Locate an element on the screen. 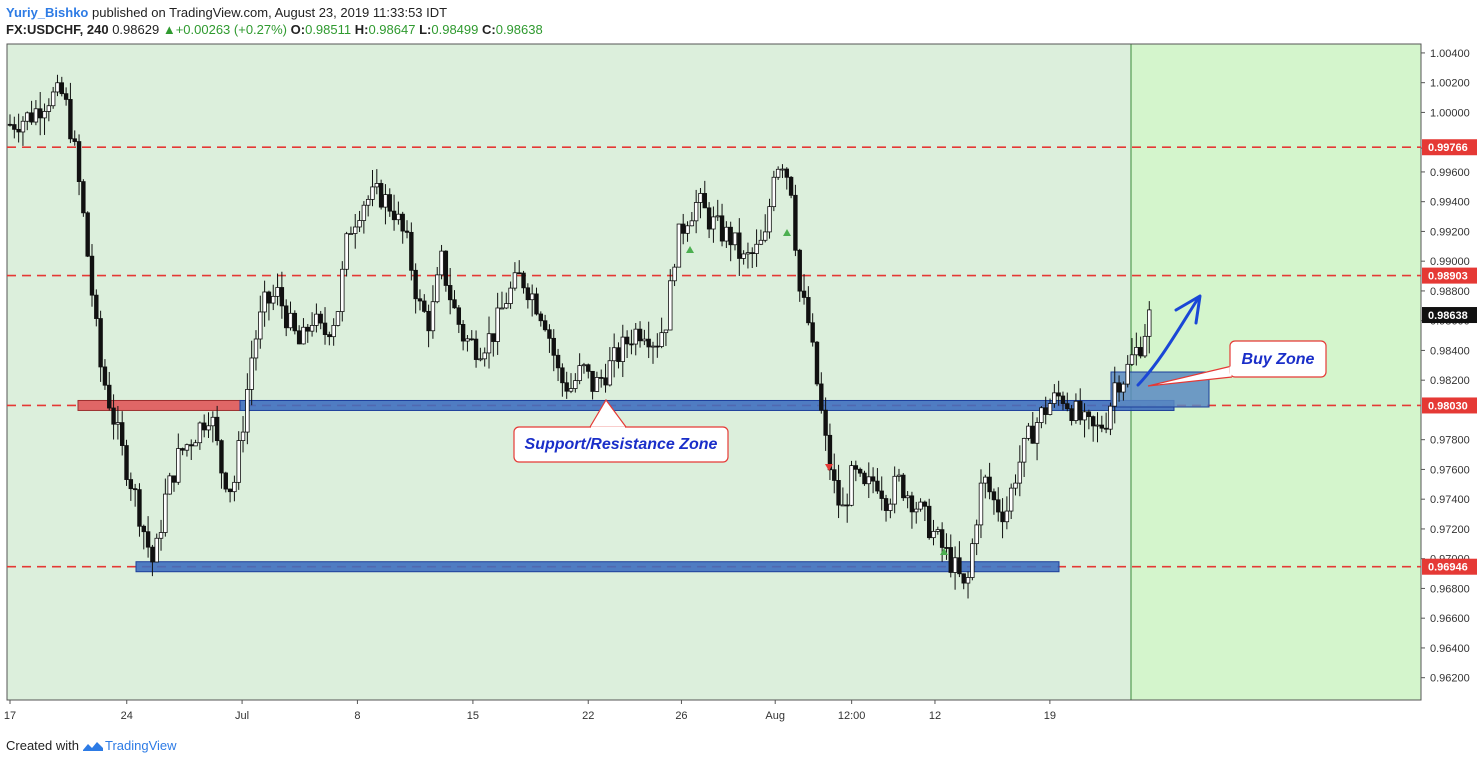 This screenshot has width=1484, height=764. tradingview-brand: TradingView is located at coordinates (140, 745).